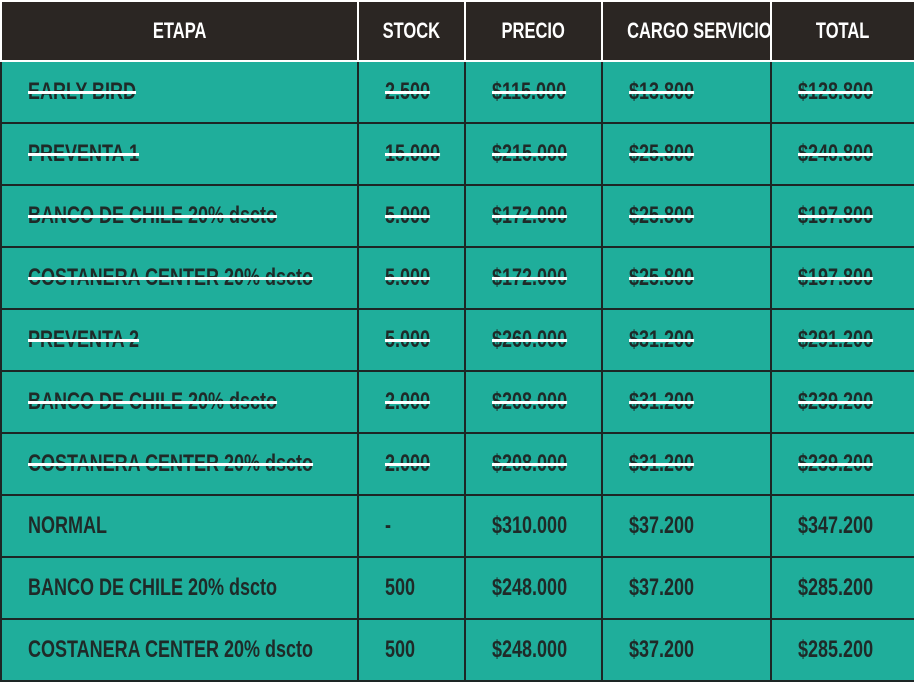 The height and width of the screenshot is (682, 914). Describe the element at coordinates (408, 91) in the screenshot. I see `table-cell-text: 2.500` at that location.